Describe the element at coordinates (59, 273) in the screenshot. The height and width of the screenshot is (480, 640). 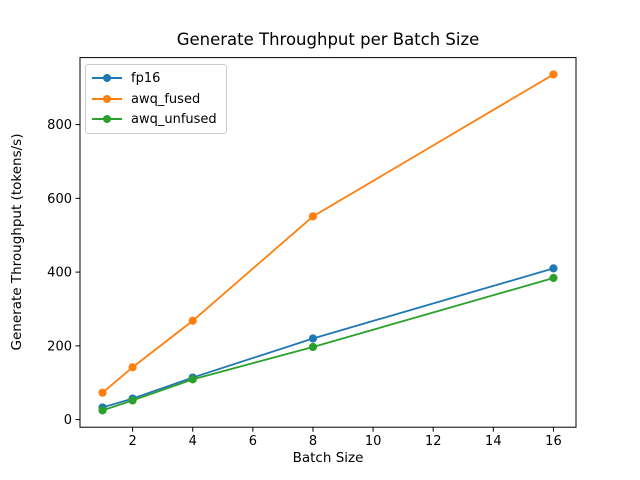
I see `y-tick-label: 400` at that location.